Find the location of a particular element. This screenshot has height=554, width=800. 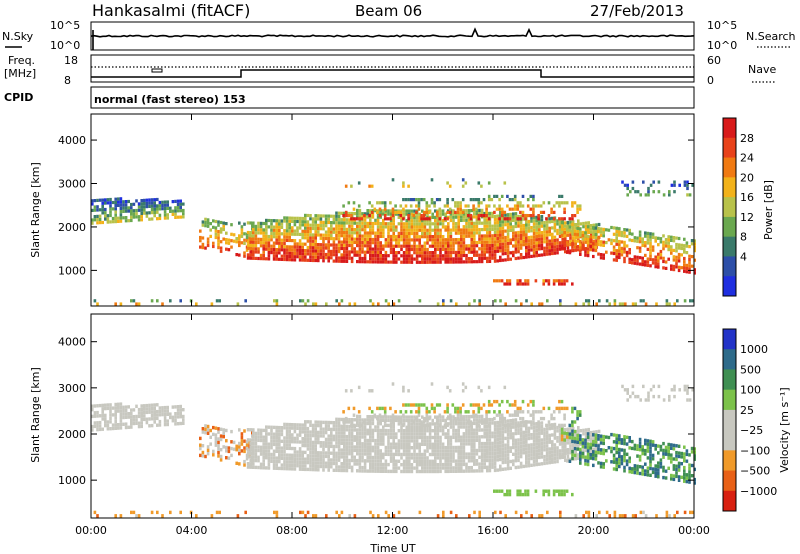

power-colorbar-tick: 12 is located at coordinates (747, 217).